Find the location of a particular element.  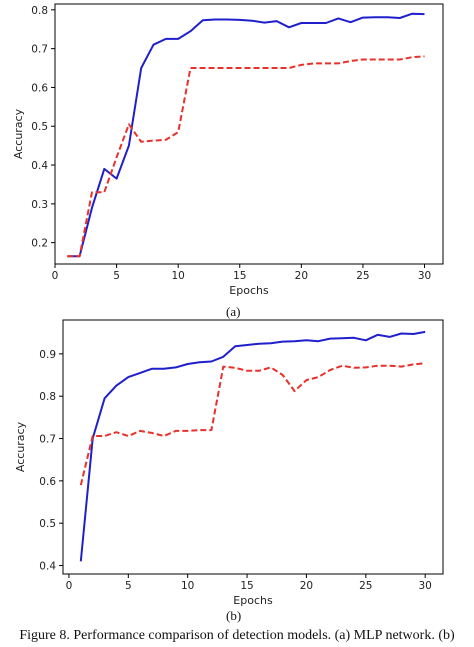

panel-b-label: (b) is located at coordinates (234, 615).